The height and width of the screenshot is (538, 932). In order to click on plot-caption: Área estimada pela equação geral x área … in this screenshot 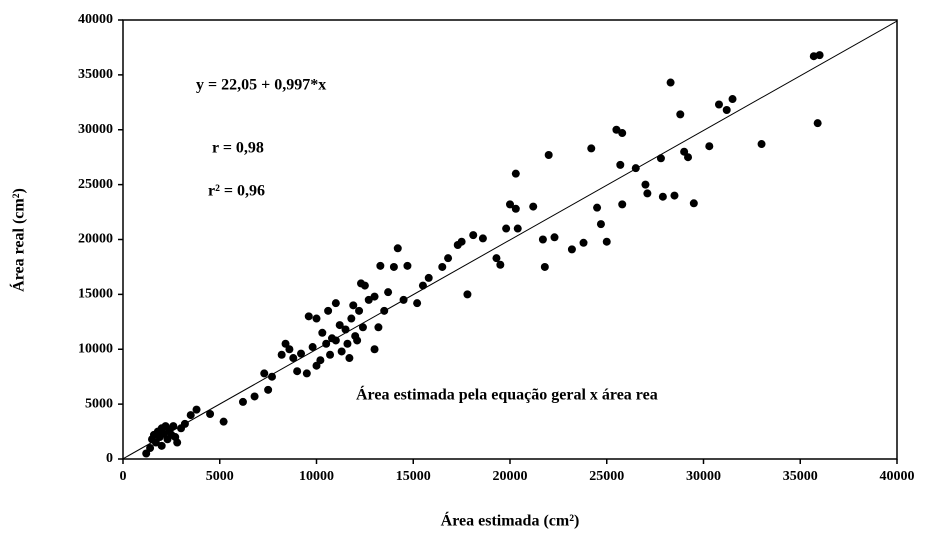, I will do `click(507, 394)`.